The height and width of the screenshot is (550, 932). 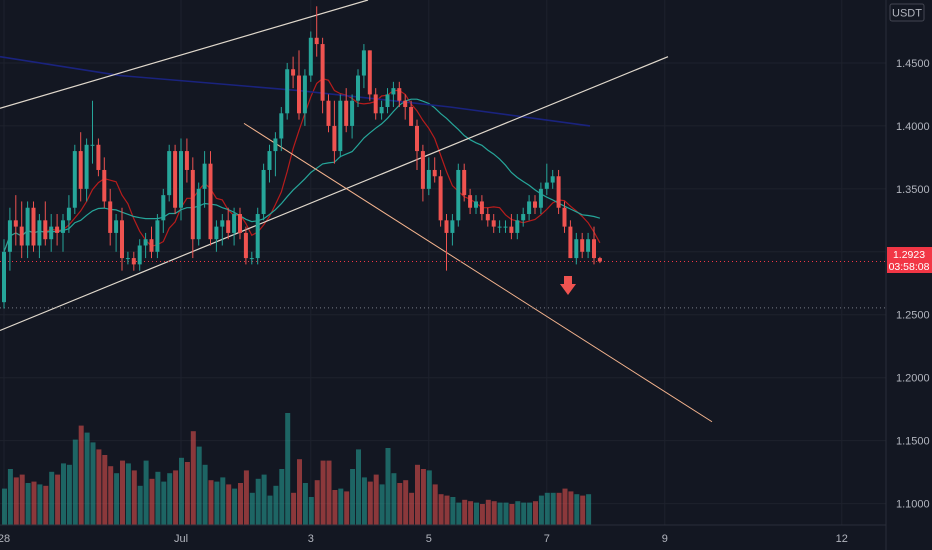 What do you see at coordinates (184, 54) in the screenshot?
I see `channel-upper-line` at bounding box center [184, 54].